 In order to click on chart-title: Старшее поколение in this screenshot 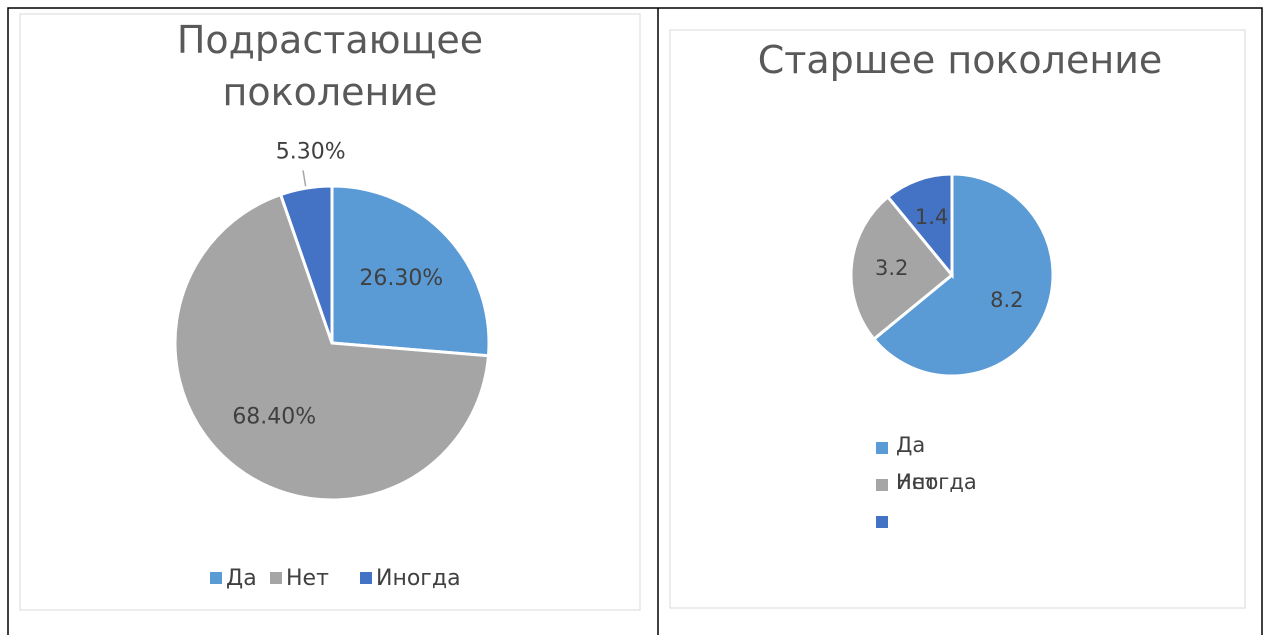, I will do `click(960, 60)`.